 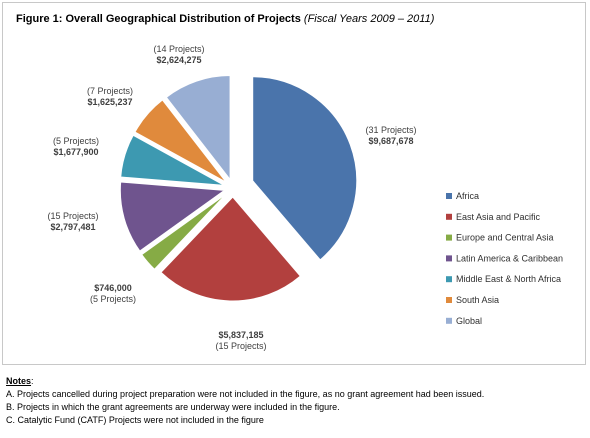 What do you see at coordinates (509, 258) in the screenshot?
I see `legend-label-latin-america-and-caribbean: Latin America & Caribbean` at bounding box center [509, 258].